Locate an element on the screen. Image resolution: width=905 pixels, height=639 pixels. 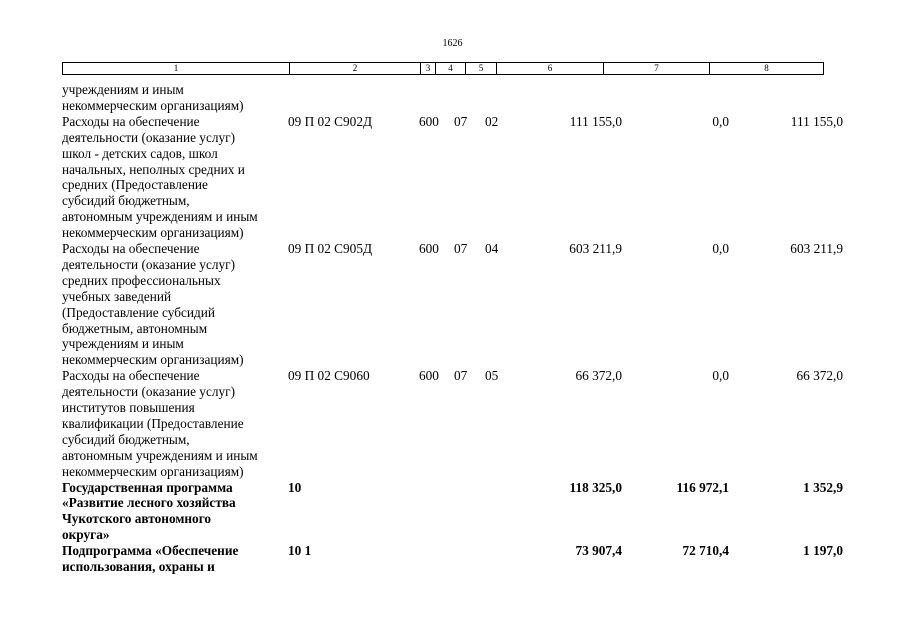
header-col-8: 8 is located at coordinates (766, 68).